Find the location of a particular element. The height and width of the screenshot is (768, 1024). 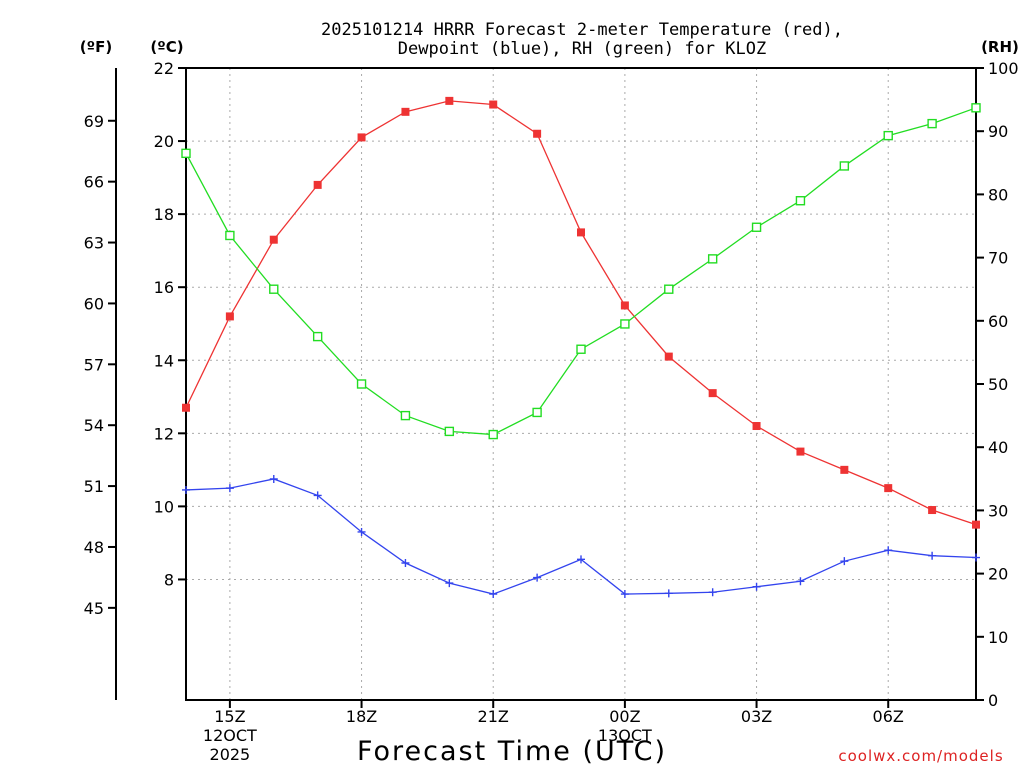

date-label-year: 2025 is located at coordinates (230, 754).